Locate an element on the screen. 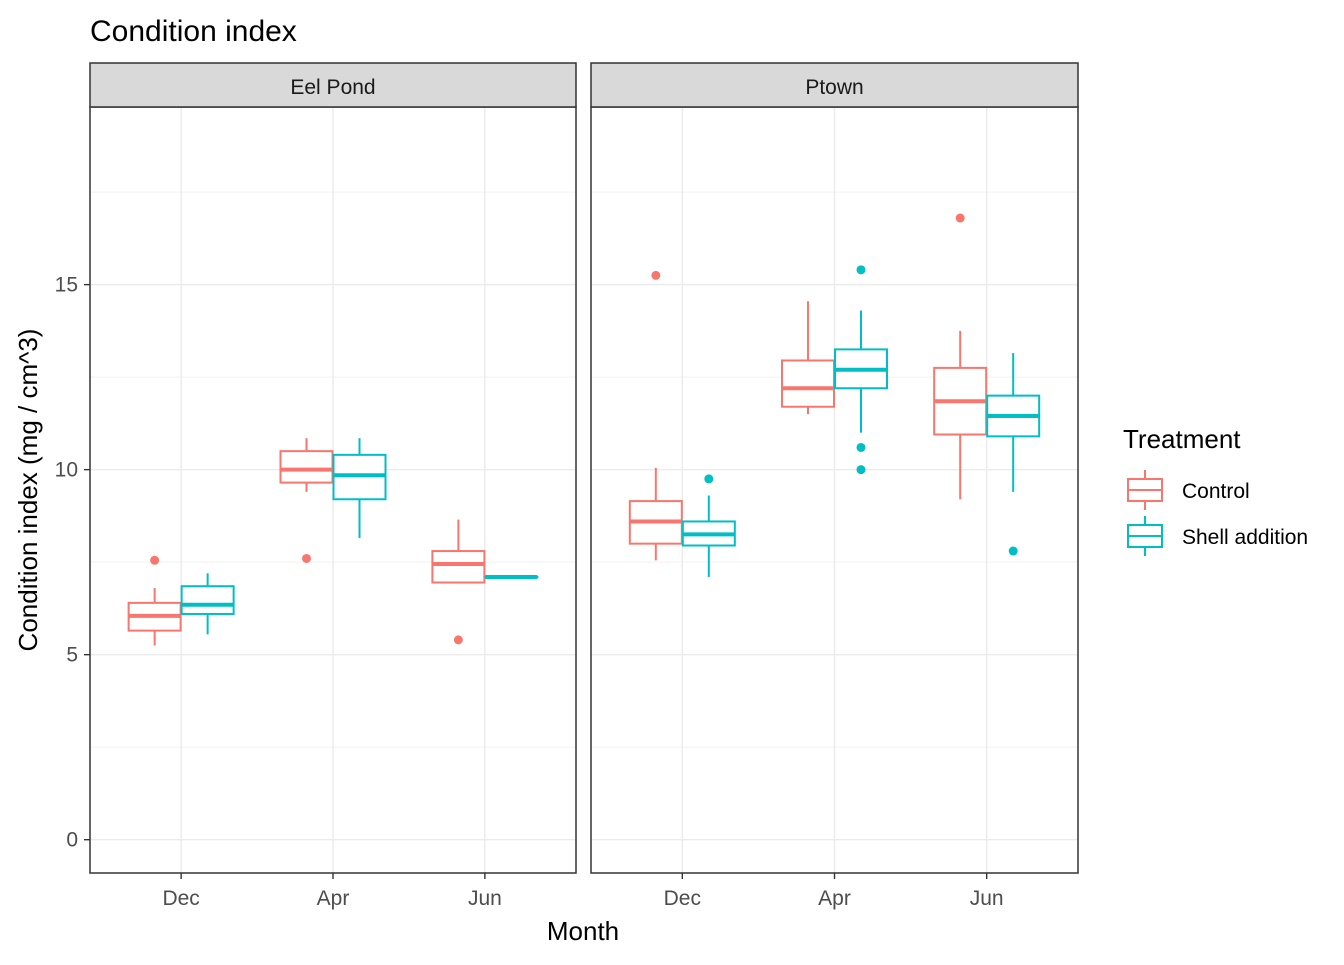 The height and width of the screenshot is (965, 1344). chart-title: Condition index is located at coordinates (193, 31).